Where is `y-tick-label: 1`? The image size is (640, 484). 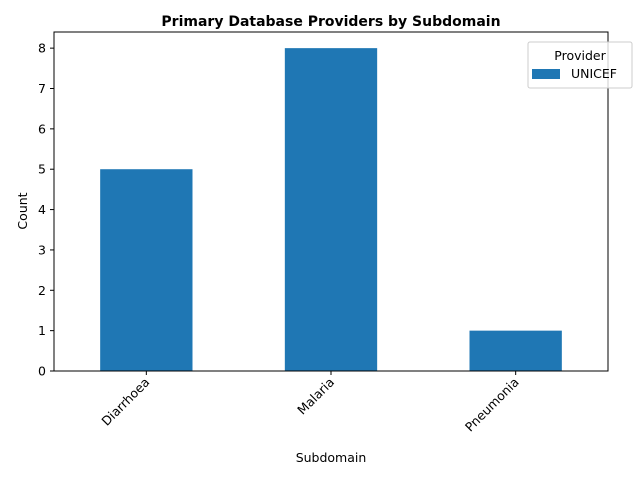 y-tick-label: 1 is located at coordinates (42, 330).